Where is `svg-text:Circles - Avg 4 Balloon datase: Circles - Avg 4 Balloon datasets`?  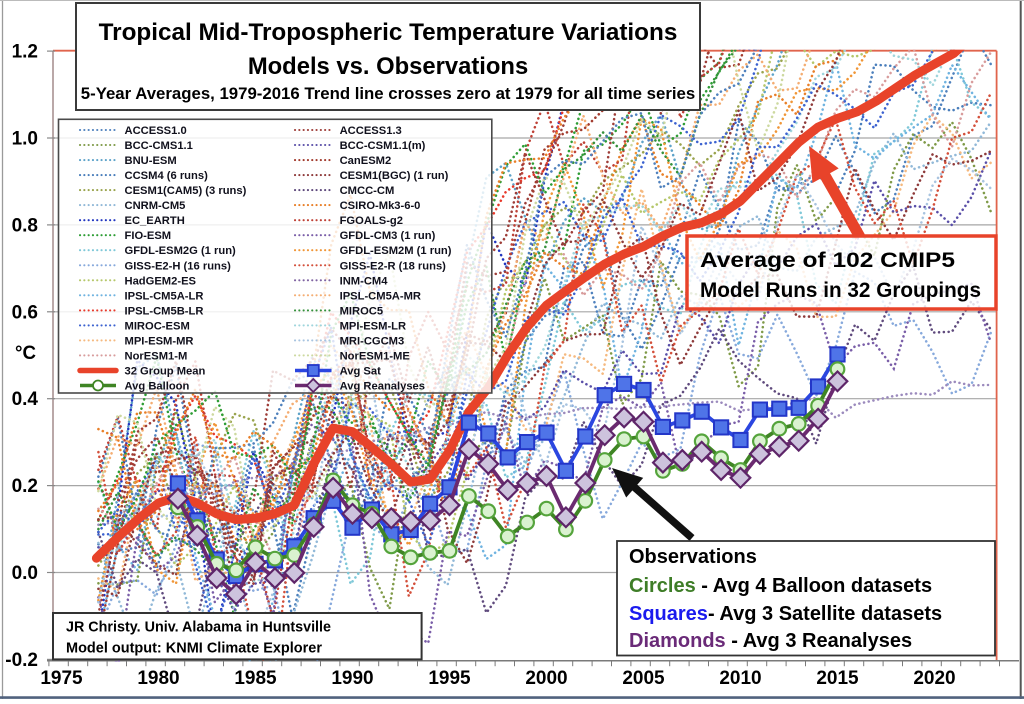
svg-text:Circles - Avg 4 Balloon datase: Circles - Avg 4 Balloon datasets is located at coordinates (780, 586).